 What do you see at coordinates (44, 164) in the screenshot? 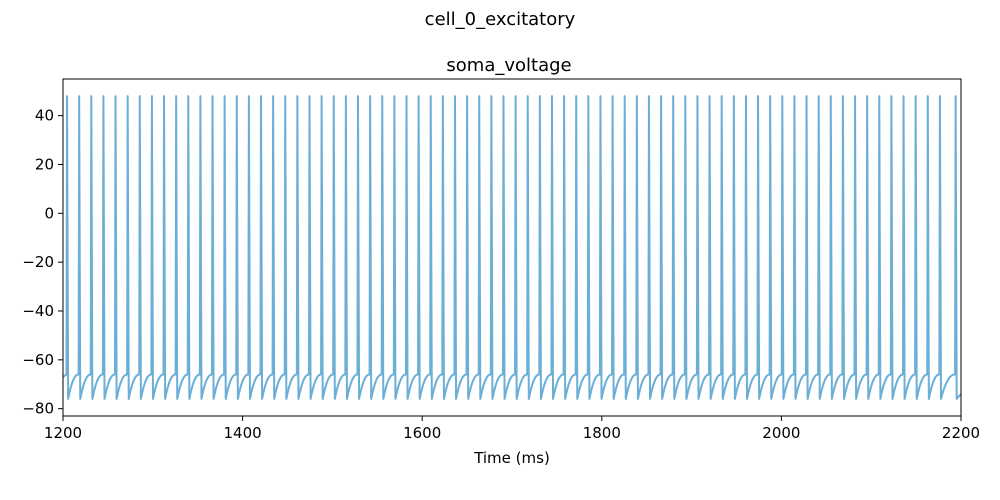
I see `y-tick-label: 20` at bounding box center [44, 164].